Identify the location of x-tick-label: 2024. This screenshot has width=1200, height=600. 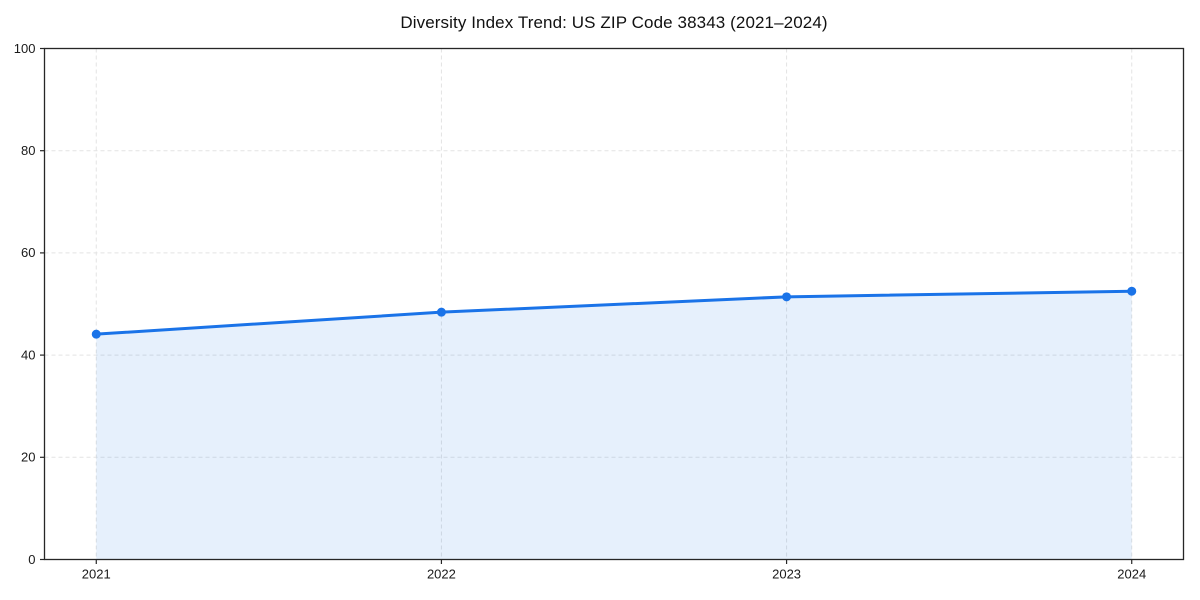
(1131, 574).